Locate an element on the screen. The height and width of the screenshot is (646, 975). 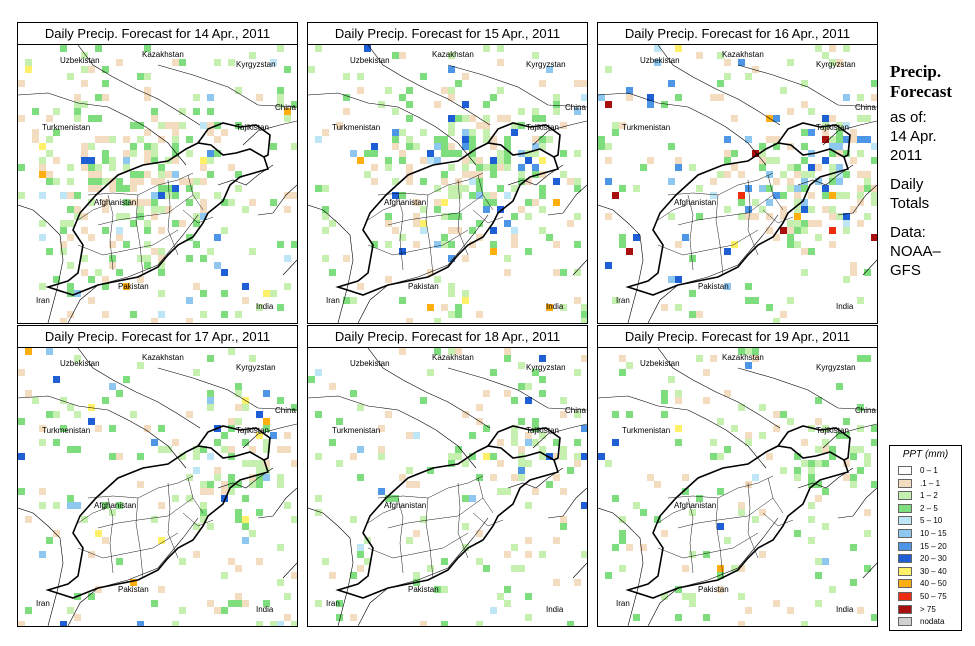
precip-cells is located at coordinates (737, 184).